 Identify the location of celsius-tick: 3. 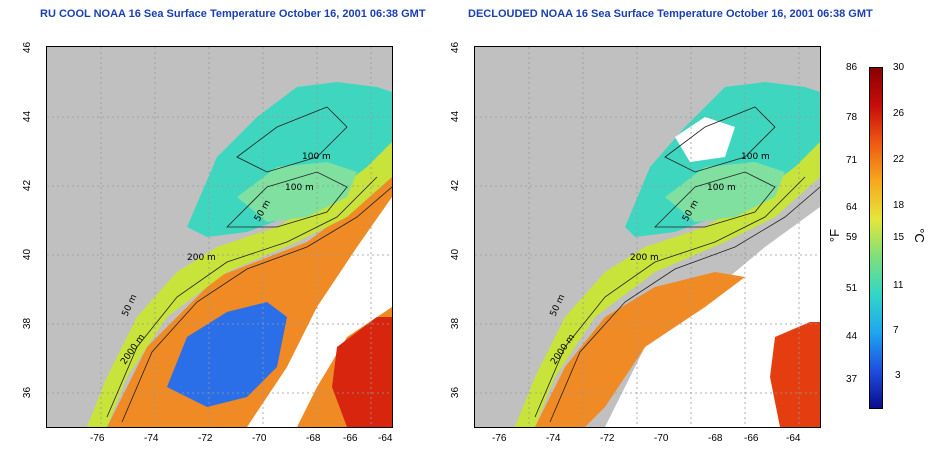
(898, 375).